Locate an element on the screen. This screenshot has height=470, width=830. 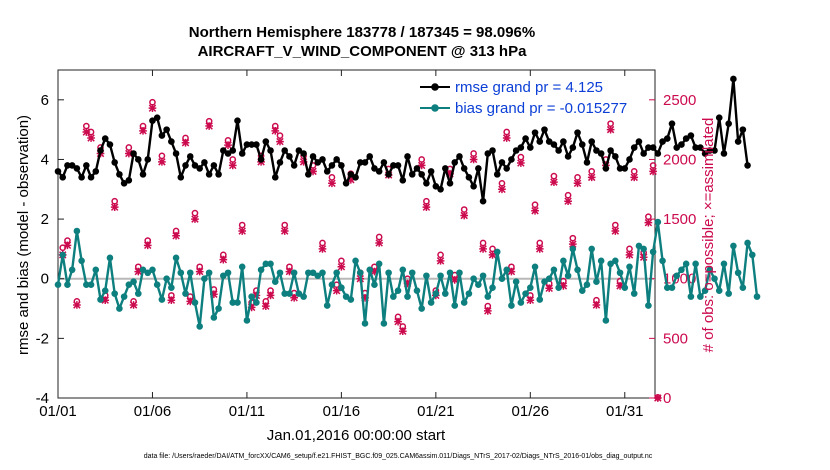
y-axis-left-label: rmse and bias (model - observation) is located at coordinates (23, 235).